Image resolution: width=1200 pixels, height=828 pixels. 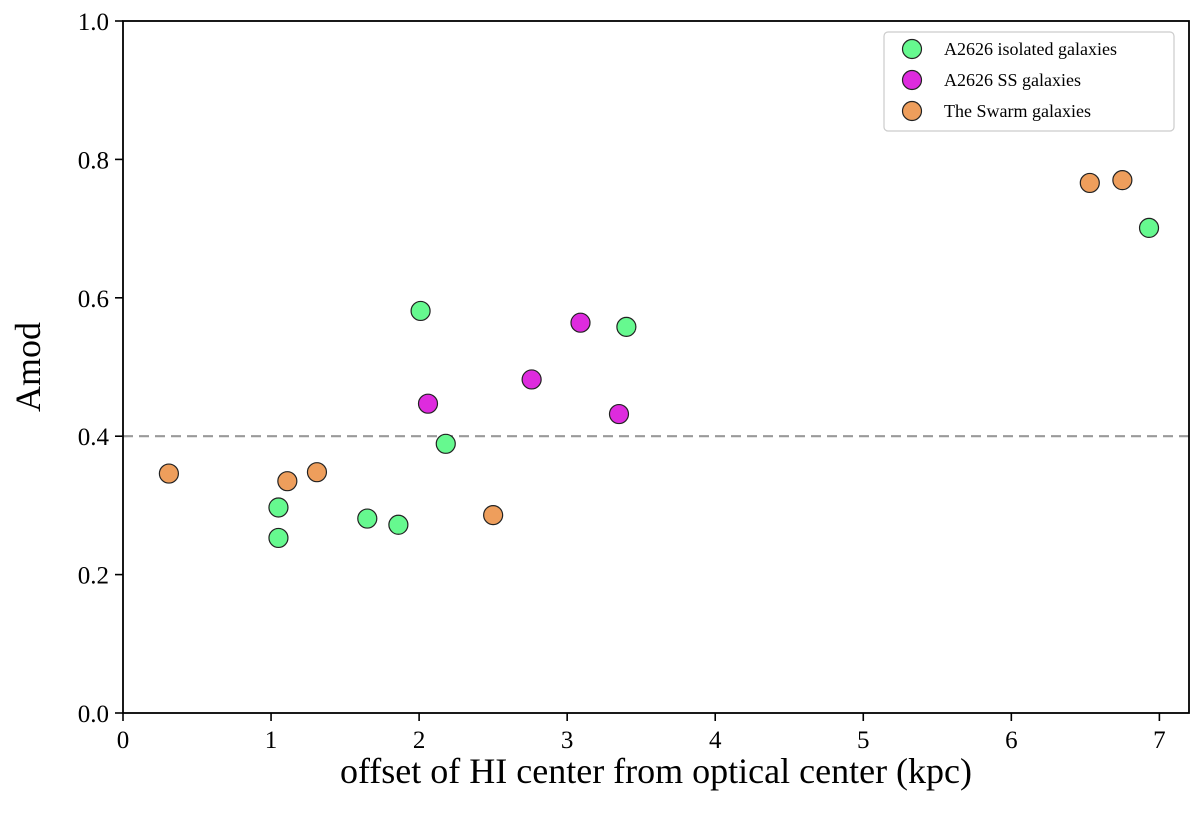 I want to click on y-axis-label: Amod, so click(x=28, y=367).